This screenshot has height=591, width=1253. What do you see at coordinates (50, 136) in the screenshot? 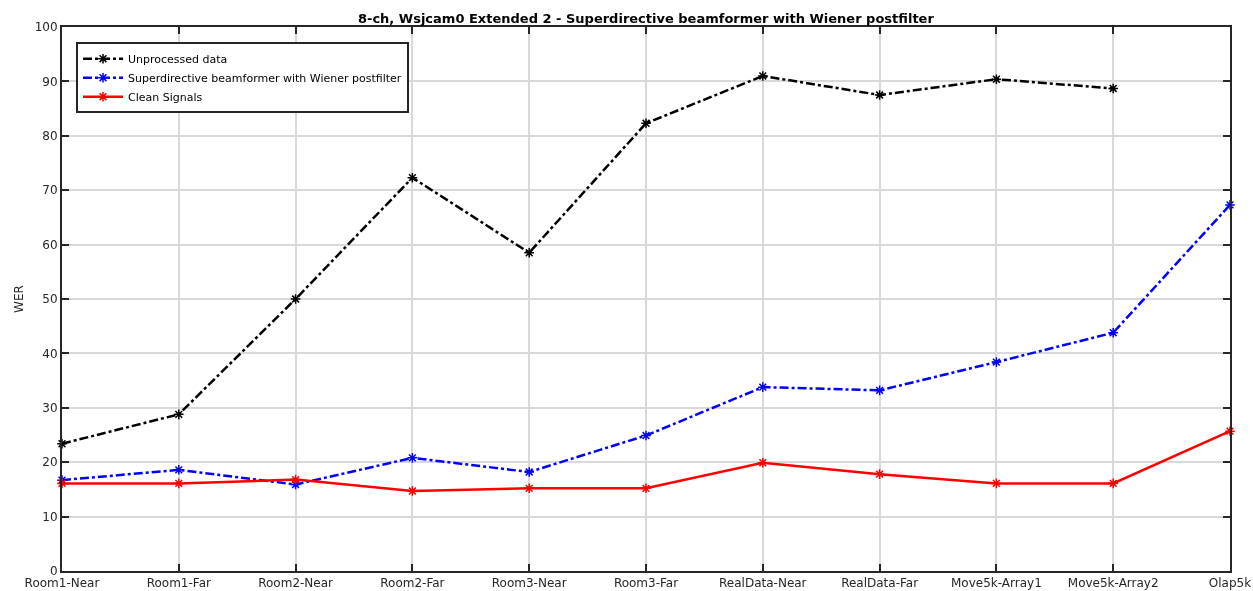
I see `y-tick-label: 80` at bounding box center [50, 136].